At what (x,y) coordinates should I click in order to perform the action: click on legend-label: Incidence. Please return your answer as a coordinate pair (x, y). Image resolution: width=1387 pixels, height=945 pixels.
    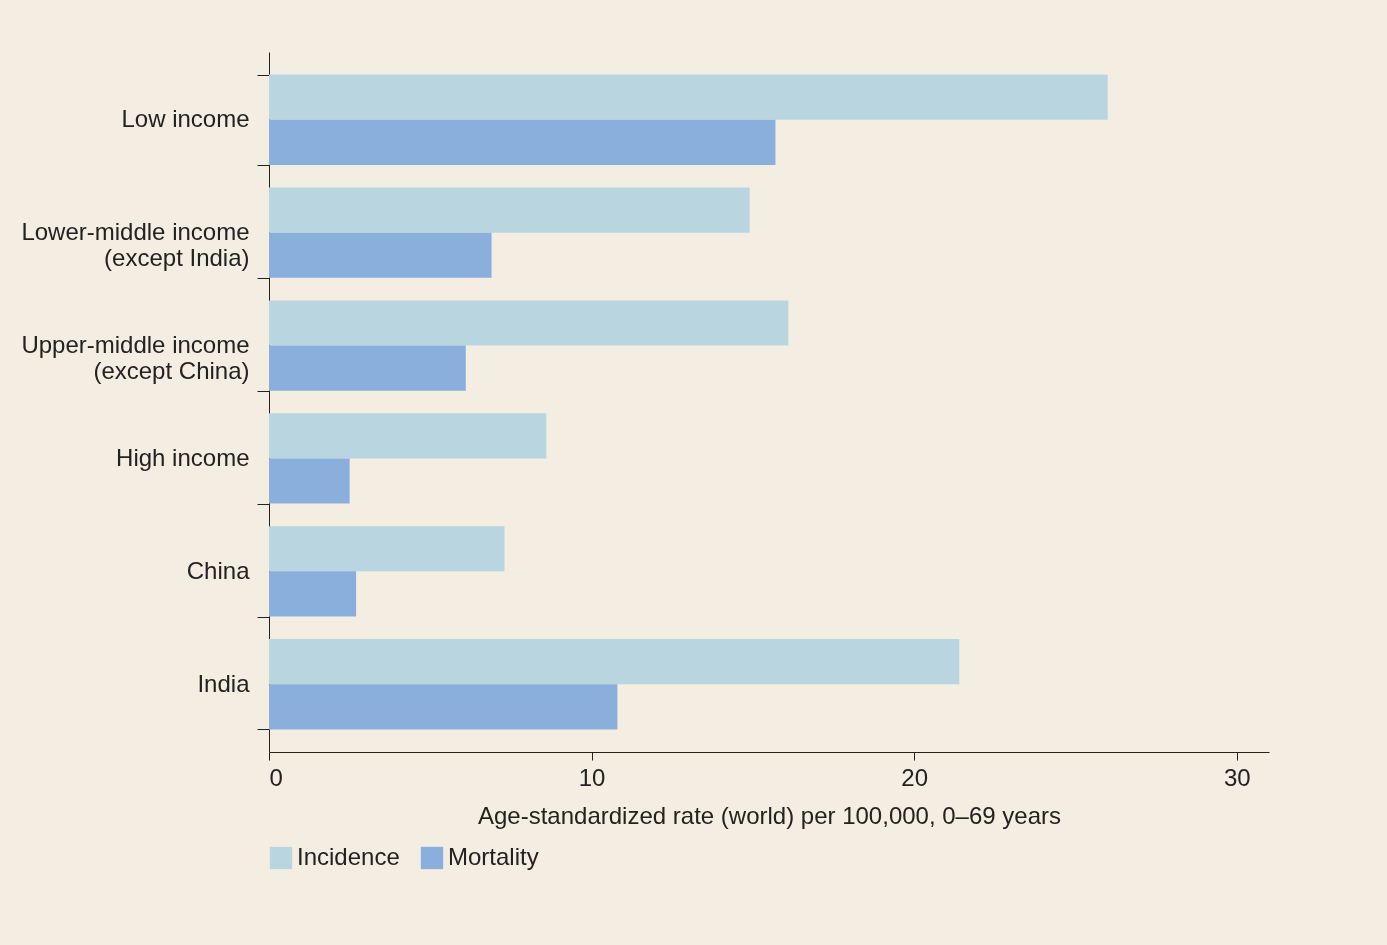
    Looking at the image, I should click on (348, 856).